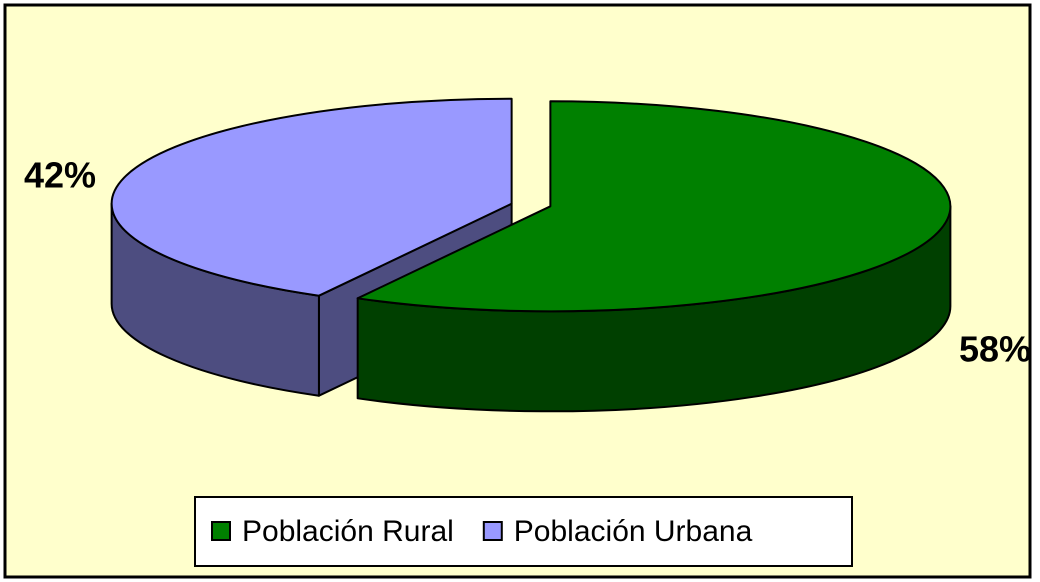  I want to click on pie-slice, so click(311, 197).